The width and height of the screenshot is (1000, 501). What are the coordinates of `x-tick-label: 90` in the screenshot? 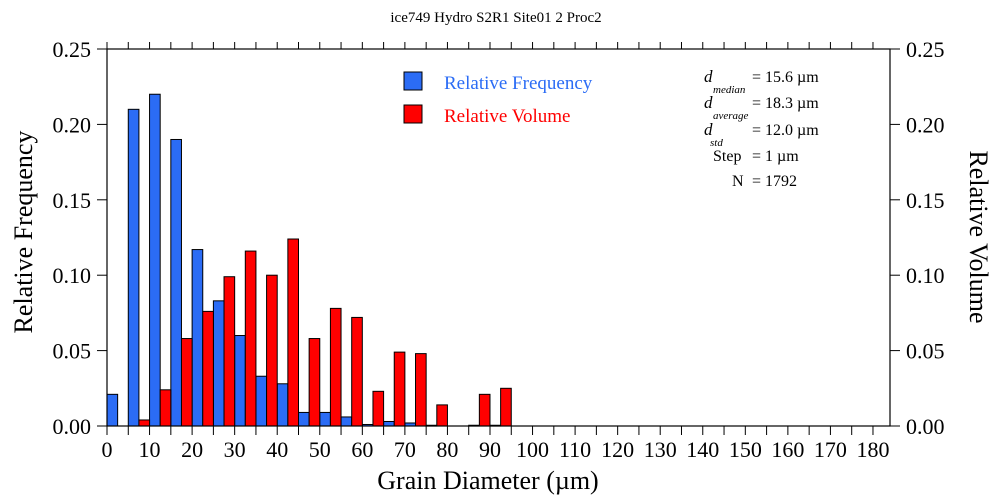 It's located at (490, 449).